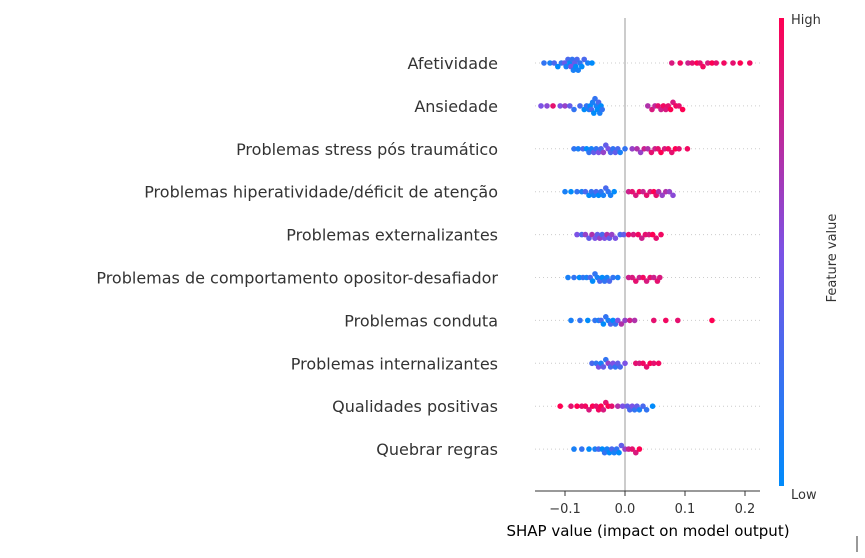  I want to click on feature-label: Problemas internalizantes, so click(394, 363).